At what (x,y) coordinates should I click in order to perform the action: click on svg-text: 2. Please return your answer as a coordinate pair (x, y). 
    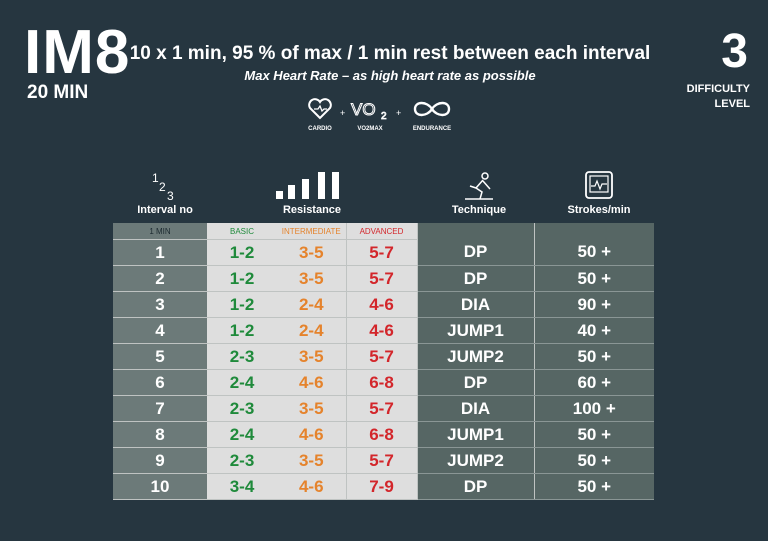
    Looking at the image, I should click on (384, 115).